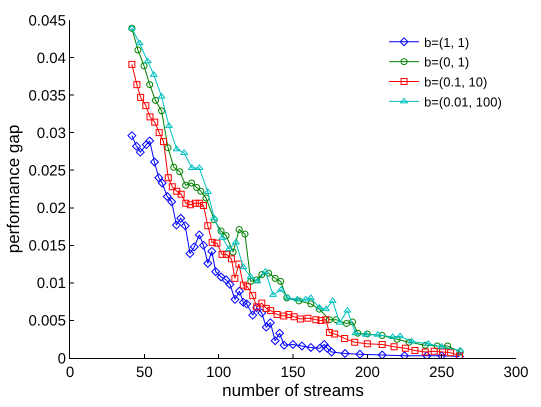 The width and height of the screenshot is (541, 407). Describe the element at coordinates (456, 82) in the screenshot. I see `legend-label: b=(0.1, 10)` at that location.